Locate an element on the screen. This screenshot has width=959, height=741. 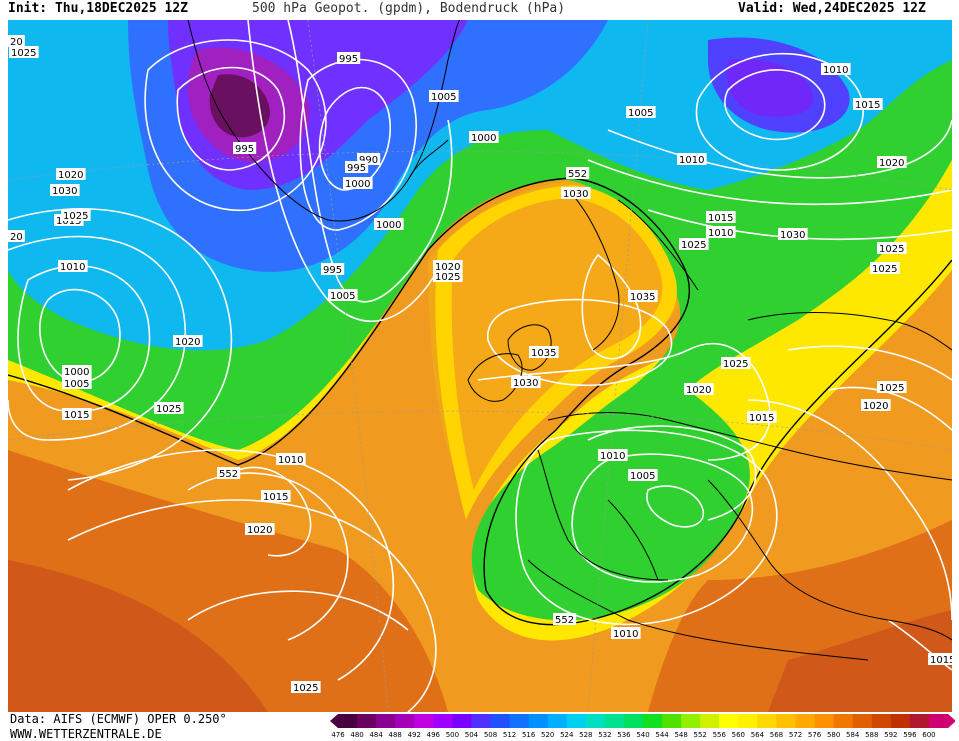
isobar-label: 995 is located at coordinates (245, 148).